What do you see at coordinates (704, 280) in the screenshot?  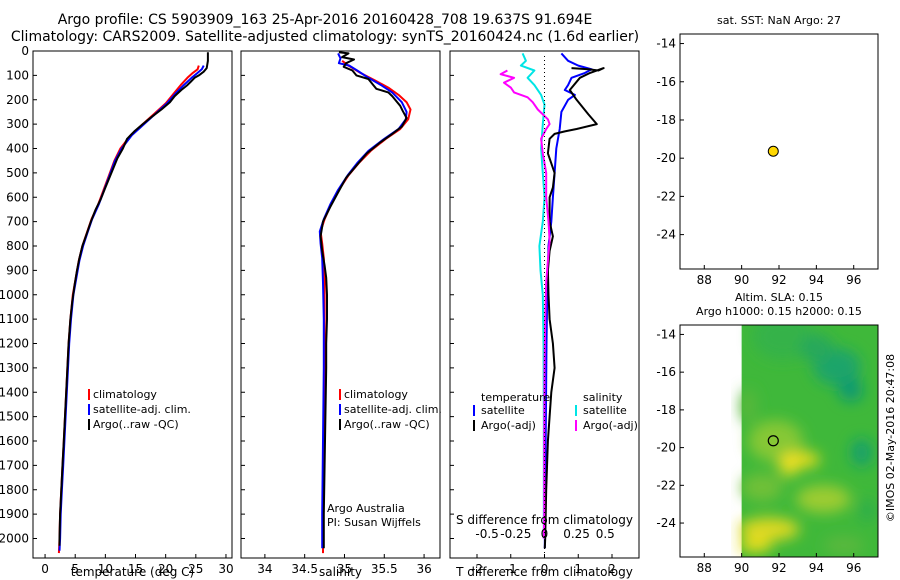 I see `x-tick-label: 88` at bounding box center [704, 280].